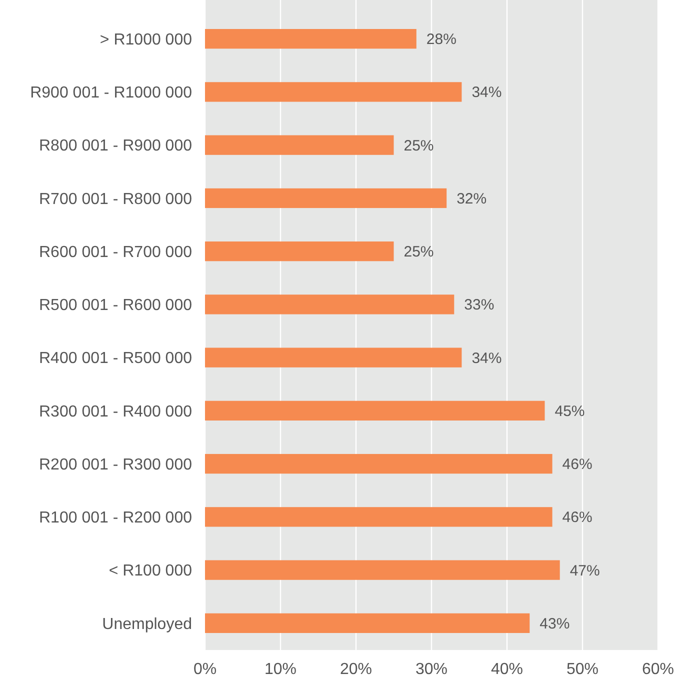  What do you see at coordinates (280, 669) in the screenshot?
I see `x-tick-label: 10%` at bounding box center [280, 669].